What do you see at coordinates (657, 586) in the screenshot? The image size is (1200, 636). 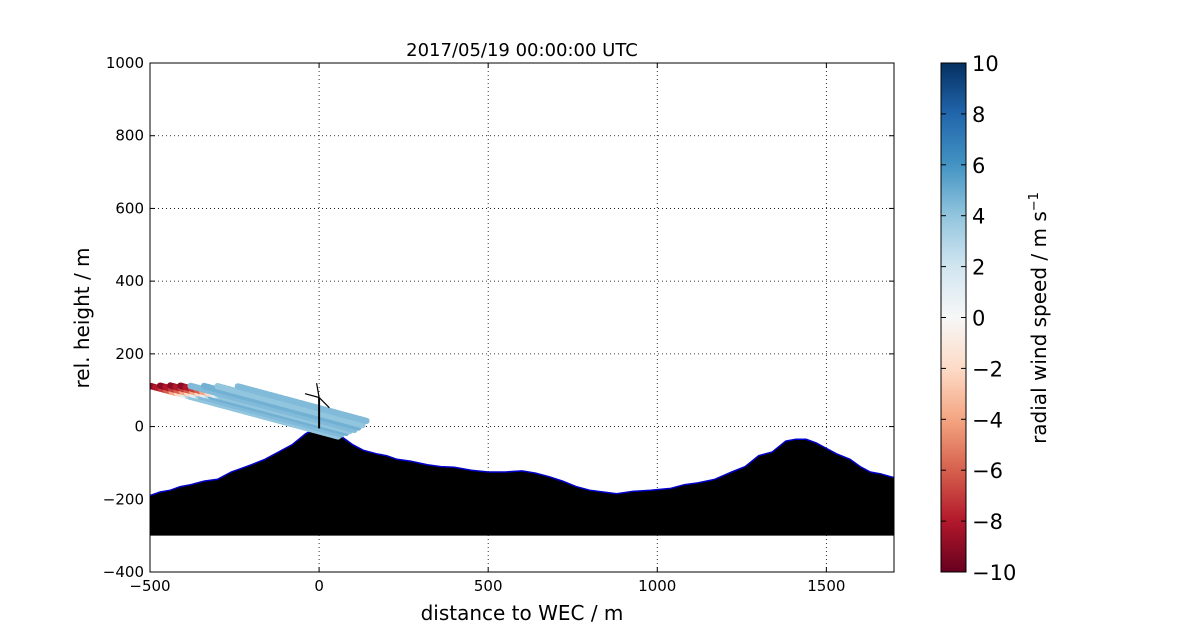 I see `x-tick-label: 1000` at bounding box center [657, 586].